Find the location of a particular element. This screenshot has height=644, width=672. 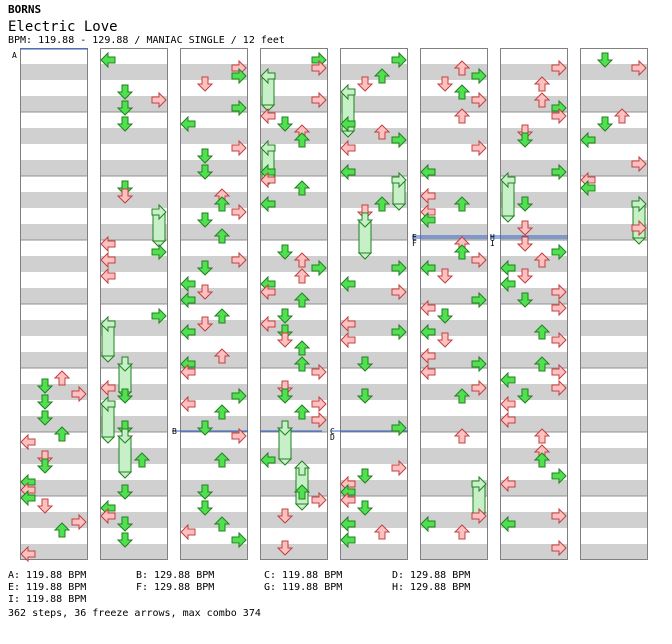

bpm-legend-e: E: 119.88 BPM is located at coordinates (47, 587).